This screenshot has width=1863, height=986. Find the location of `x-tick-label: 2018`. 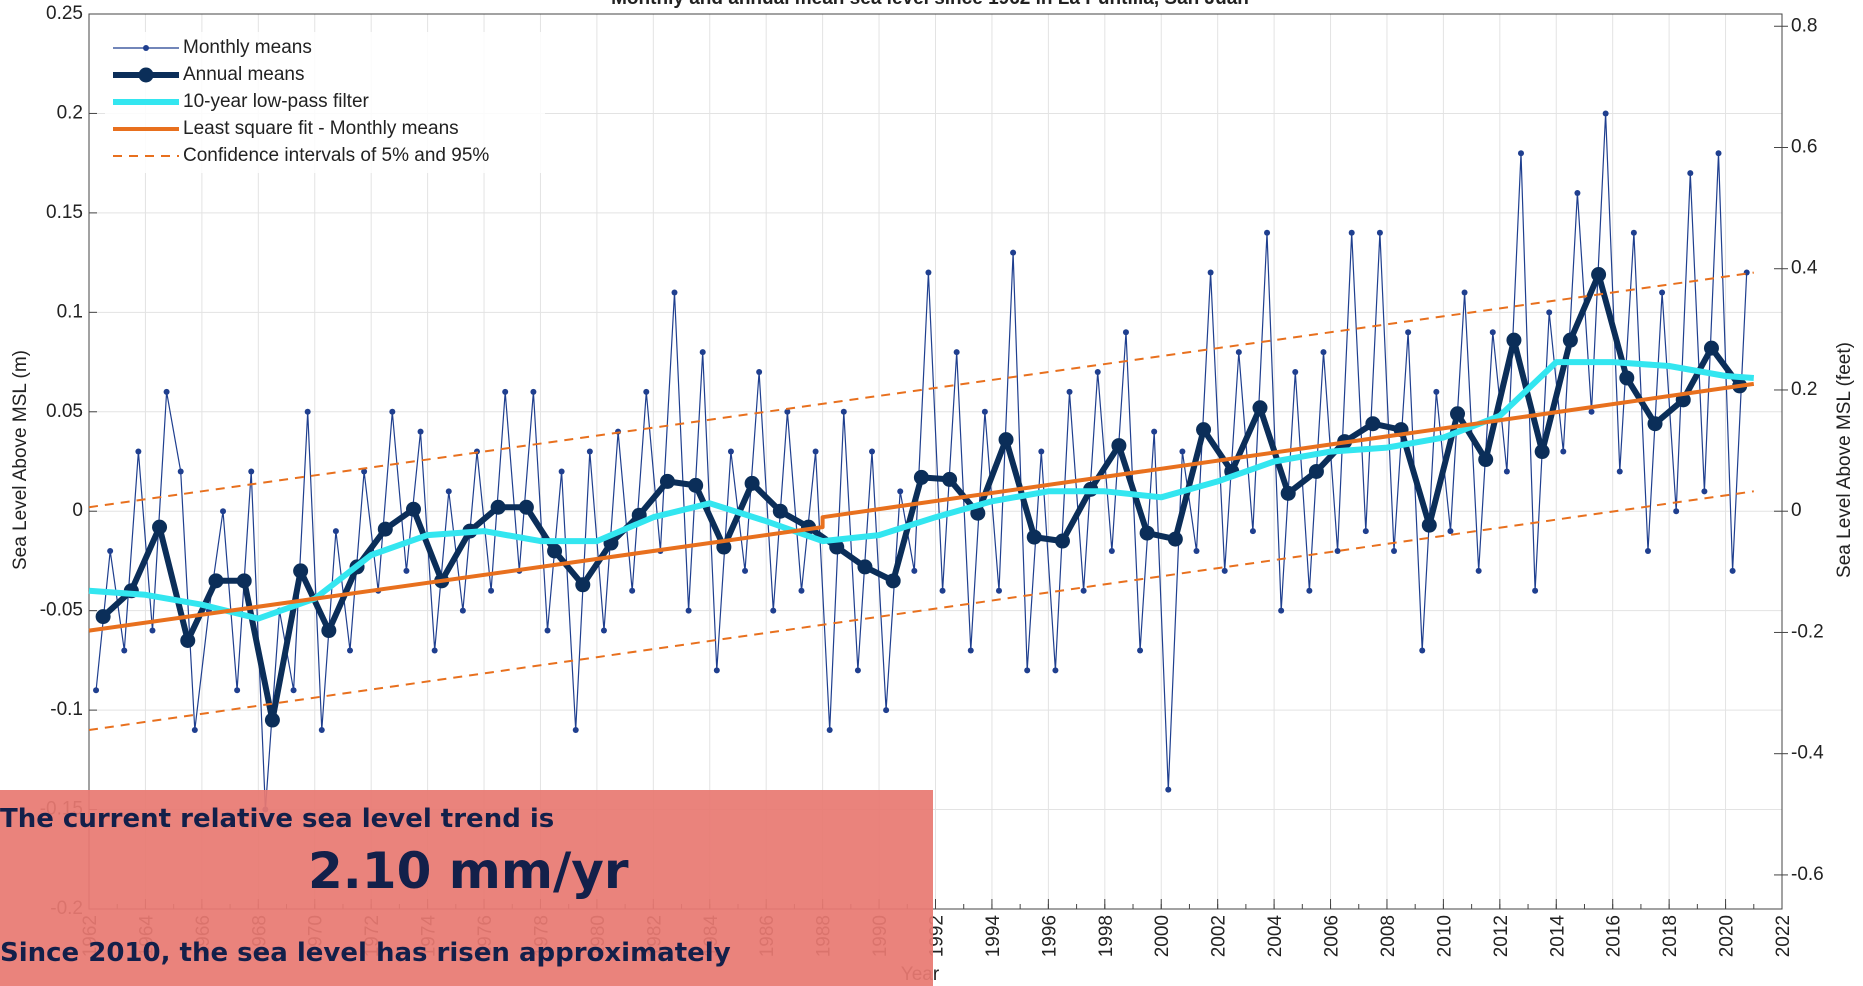

x-tick-label: 2018 is located at coordinates (1670, 936).